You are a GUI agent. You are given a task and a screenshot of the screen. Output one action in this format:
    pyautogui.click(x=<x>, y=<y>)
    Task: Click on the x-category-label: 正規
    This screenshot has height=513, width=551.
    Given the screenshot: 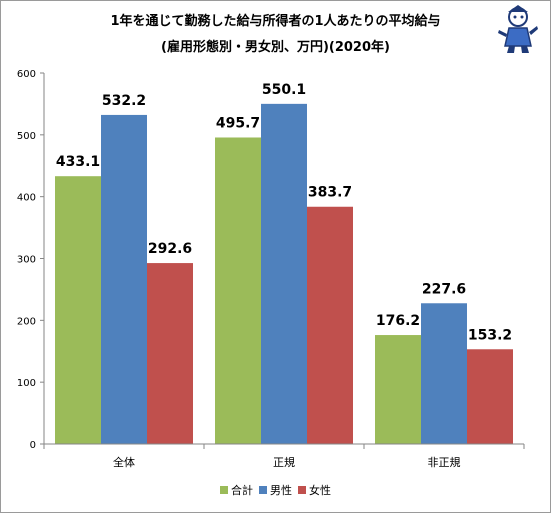 What is the action you would take?
    pyautogui.click(x=284, y=462)
    